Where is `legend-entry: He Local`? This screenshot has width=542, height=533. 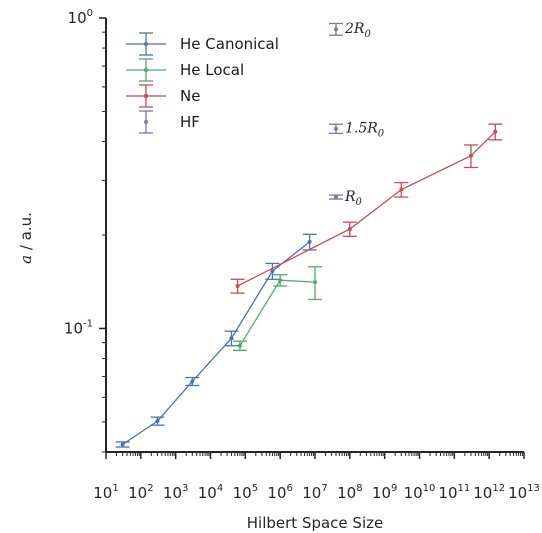 legend-entry: He Local is located at coordinates (185, 70).